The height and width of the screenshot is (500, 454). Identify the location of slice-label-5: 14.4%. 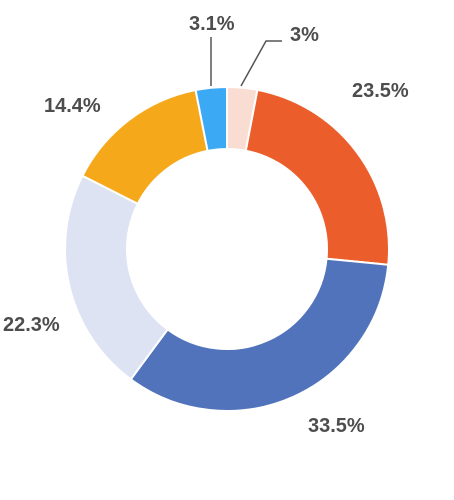
(72, 106).